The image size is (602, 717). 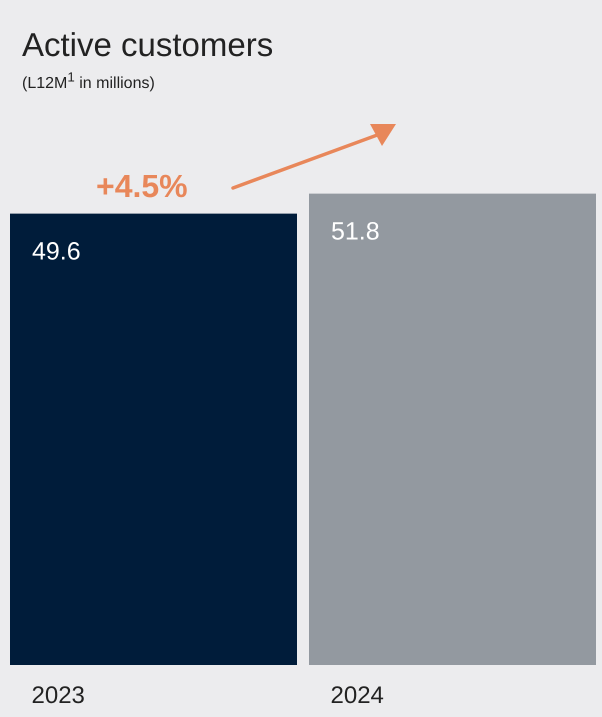 What do you see at coordinates (148, 45) in the screenshot?
I see `chart-title: Active customers` at bounding box center [148, 45].